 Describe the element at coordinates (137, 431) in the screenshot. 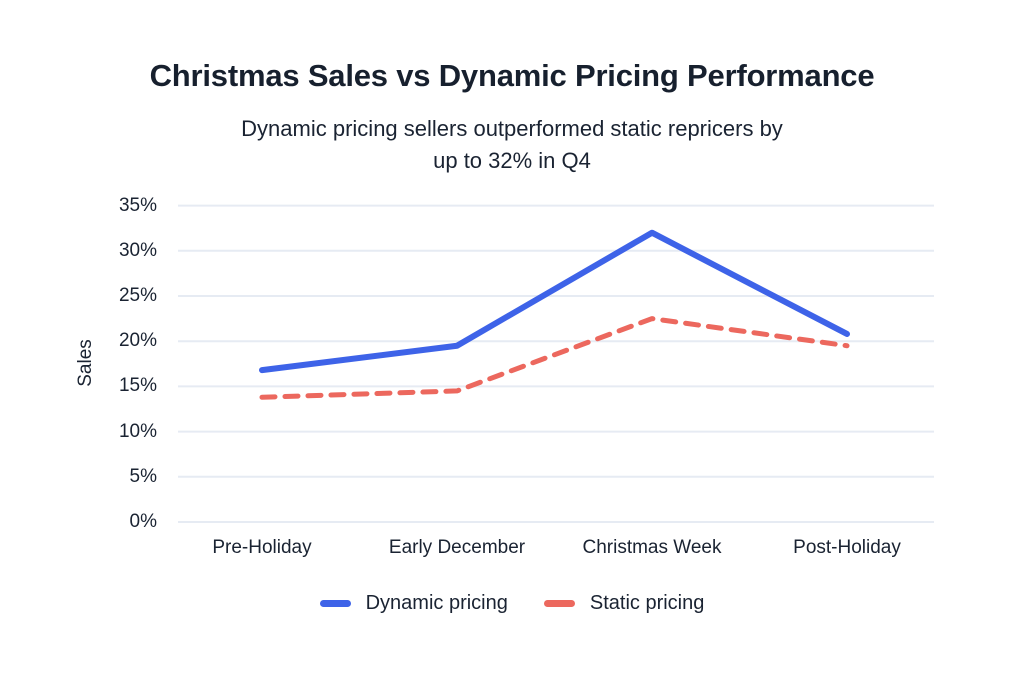

I see `y-tick-label: 10%` at that location.